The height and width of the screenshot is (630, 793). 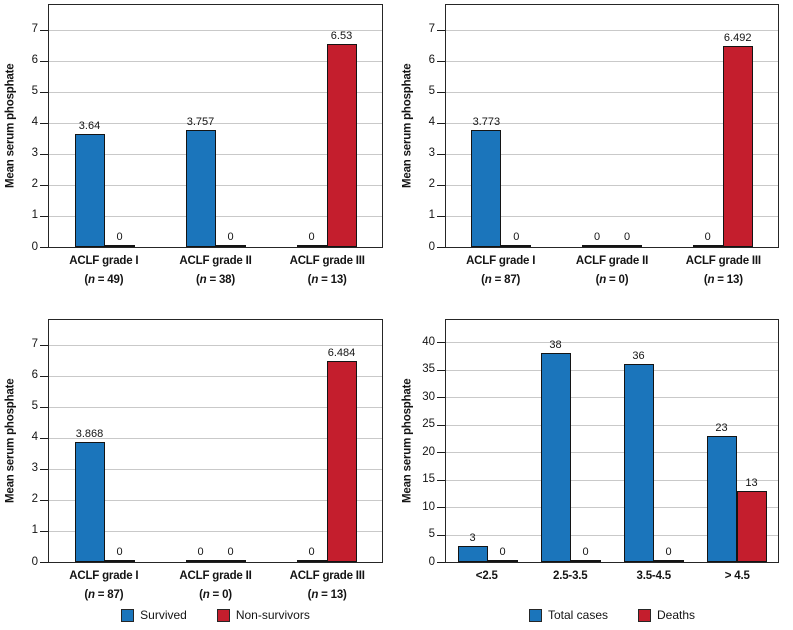 I want to click on legend-item: Survived, so click(x=154, y=615).